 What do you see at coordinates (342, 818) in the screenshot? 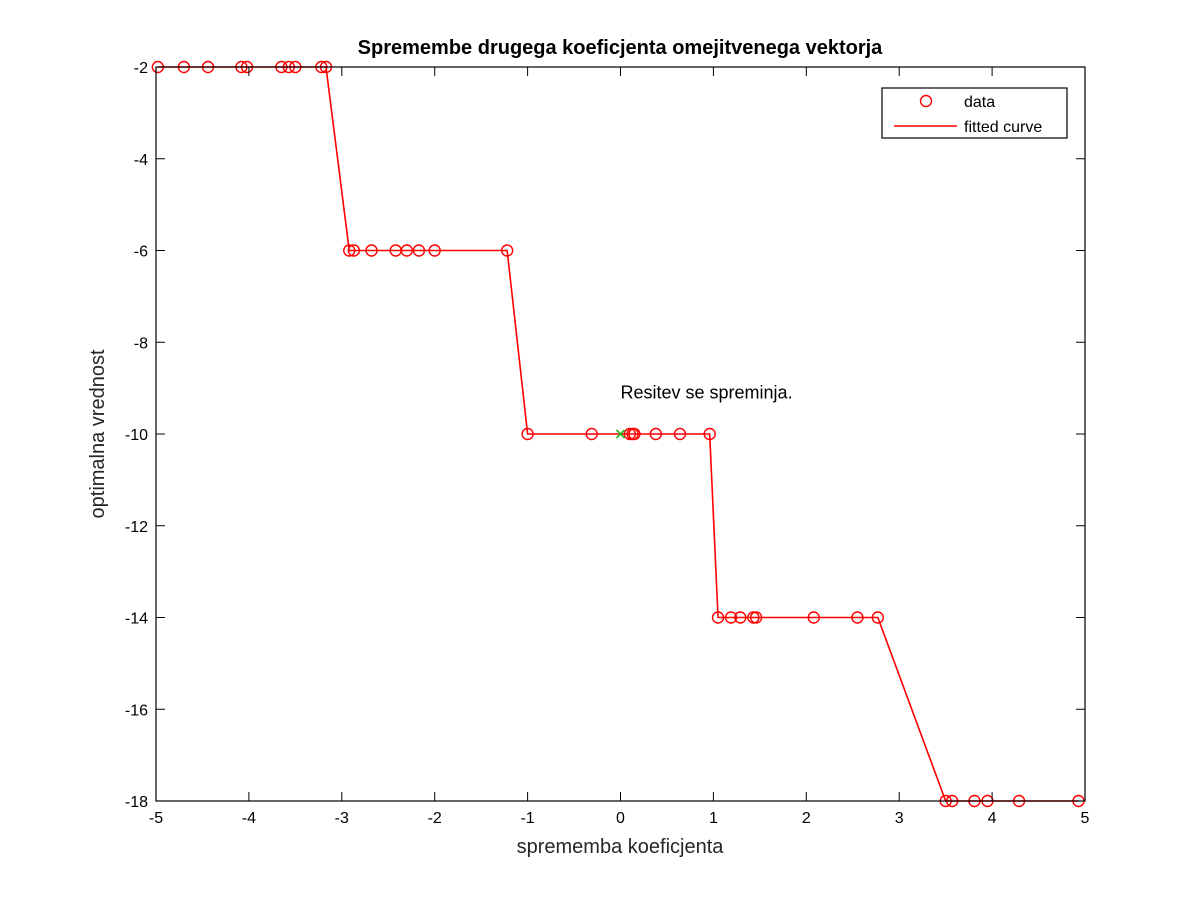
I see `x-tick-label: -3` at bounding box center [342, 818].